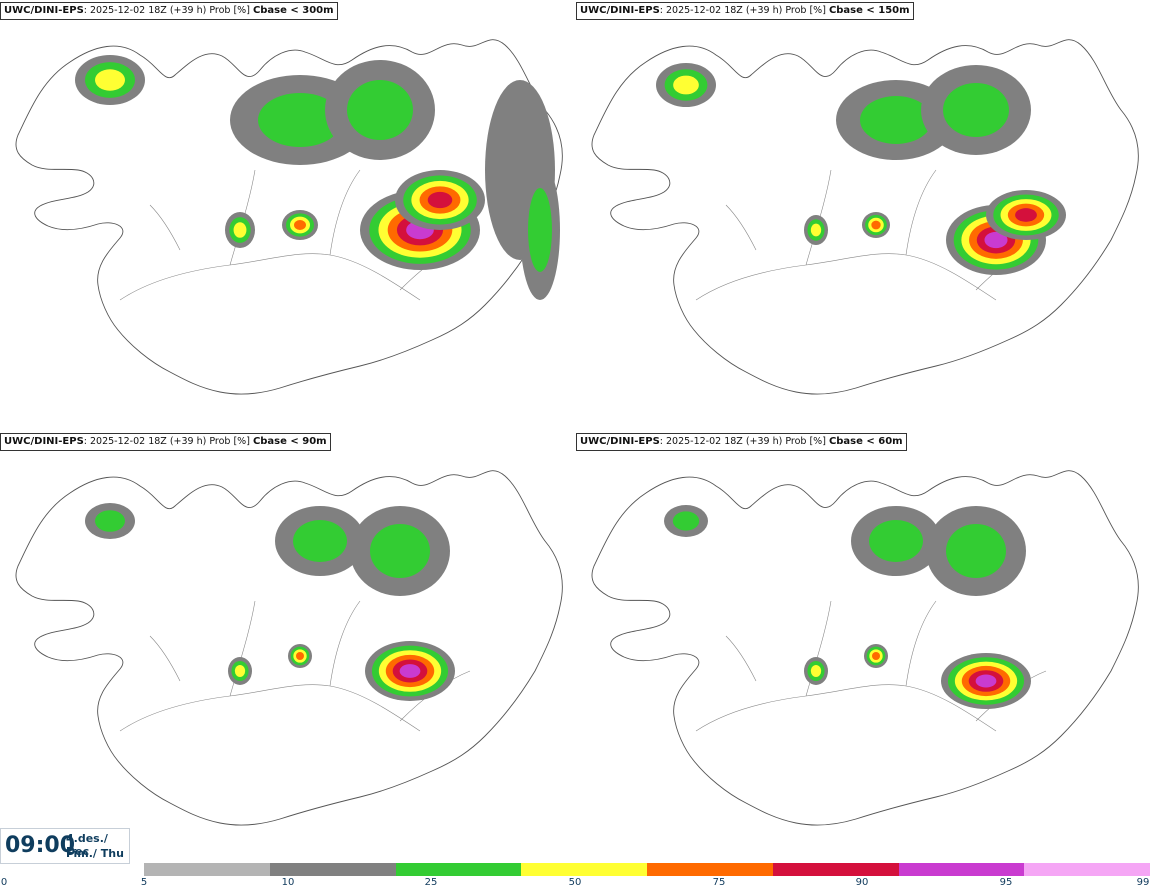  Describe the element at coordinates (1143, 882) in the screenshot. I see `colorbar-tick-label: 99` at that location.